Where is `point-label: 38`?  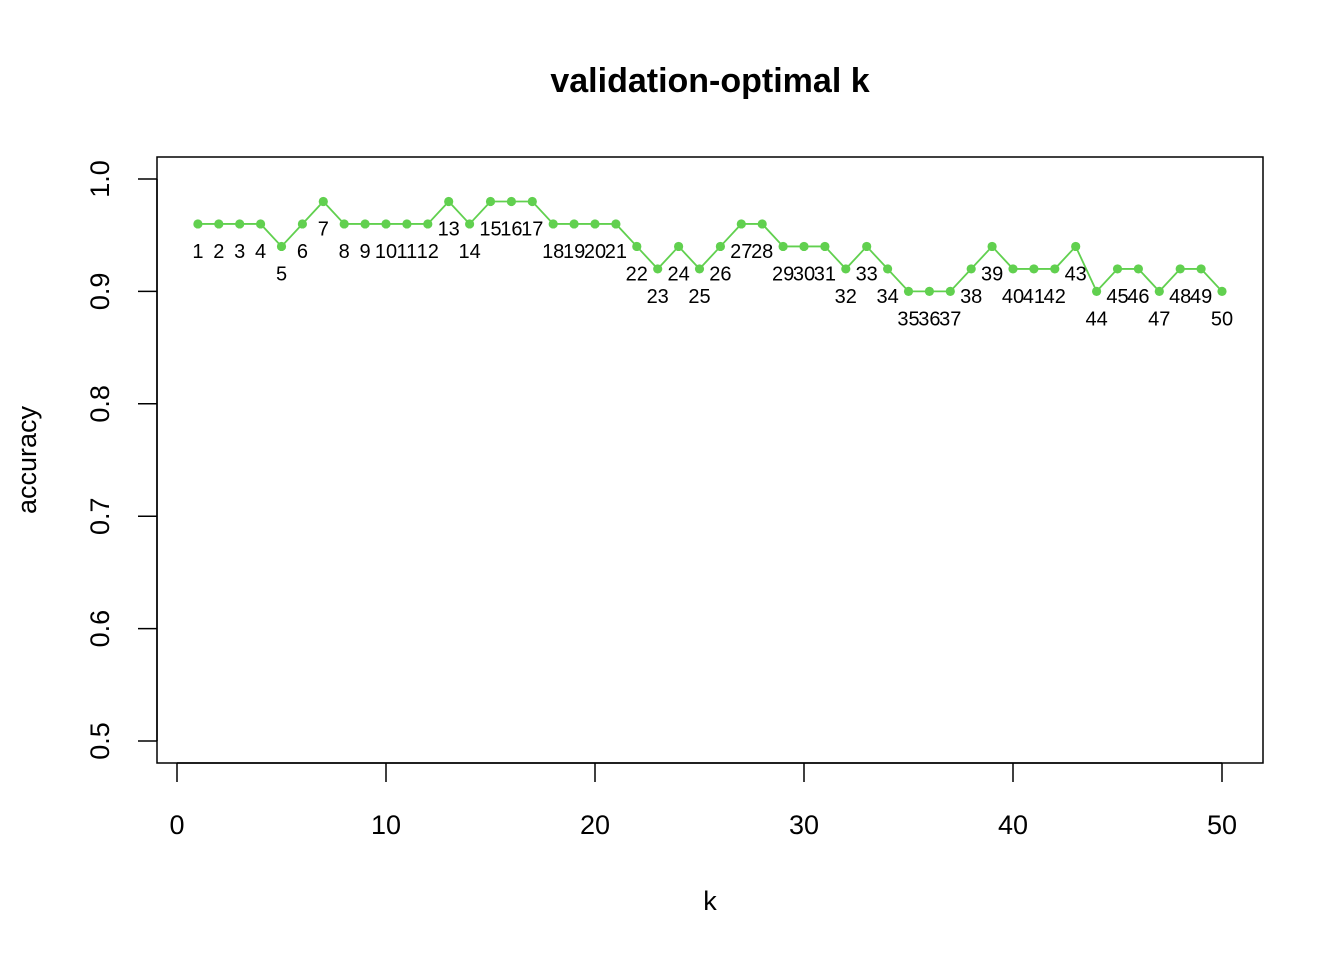
point-label: 38 is located at coordinates (971, 297).